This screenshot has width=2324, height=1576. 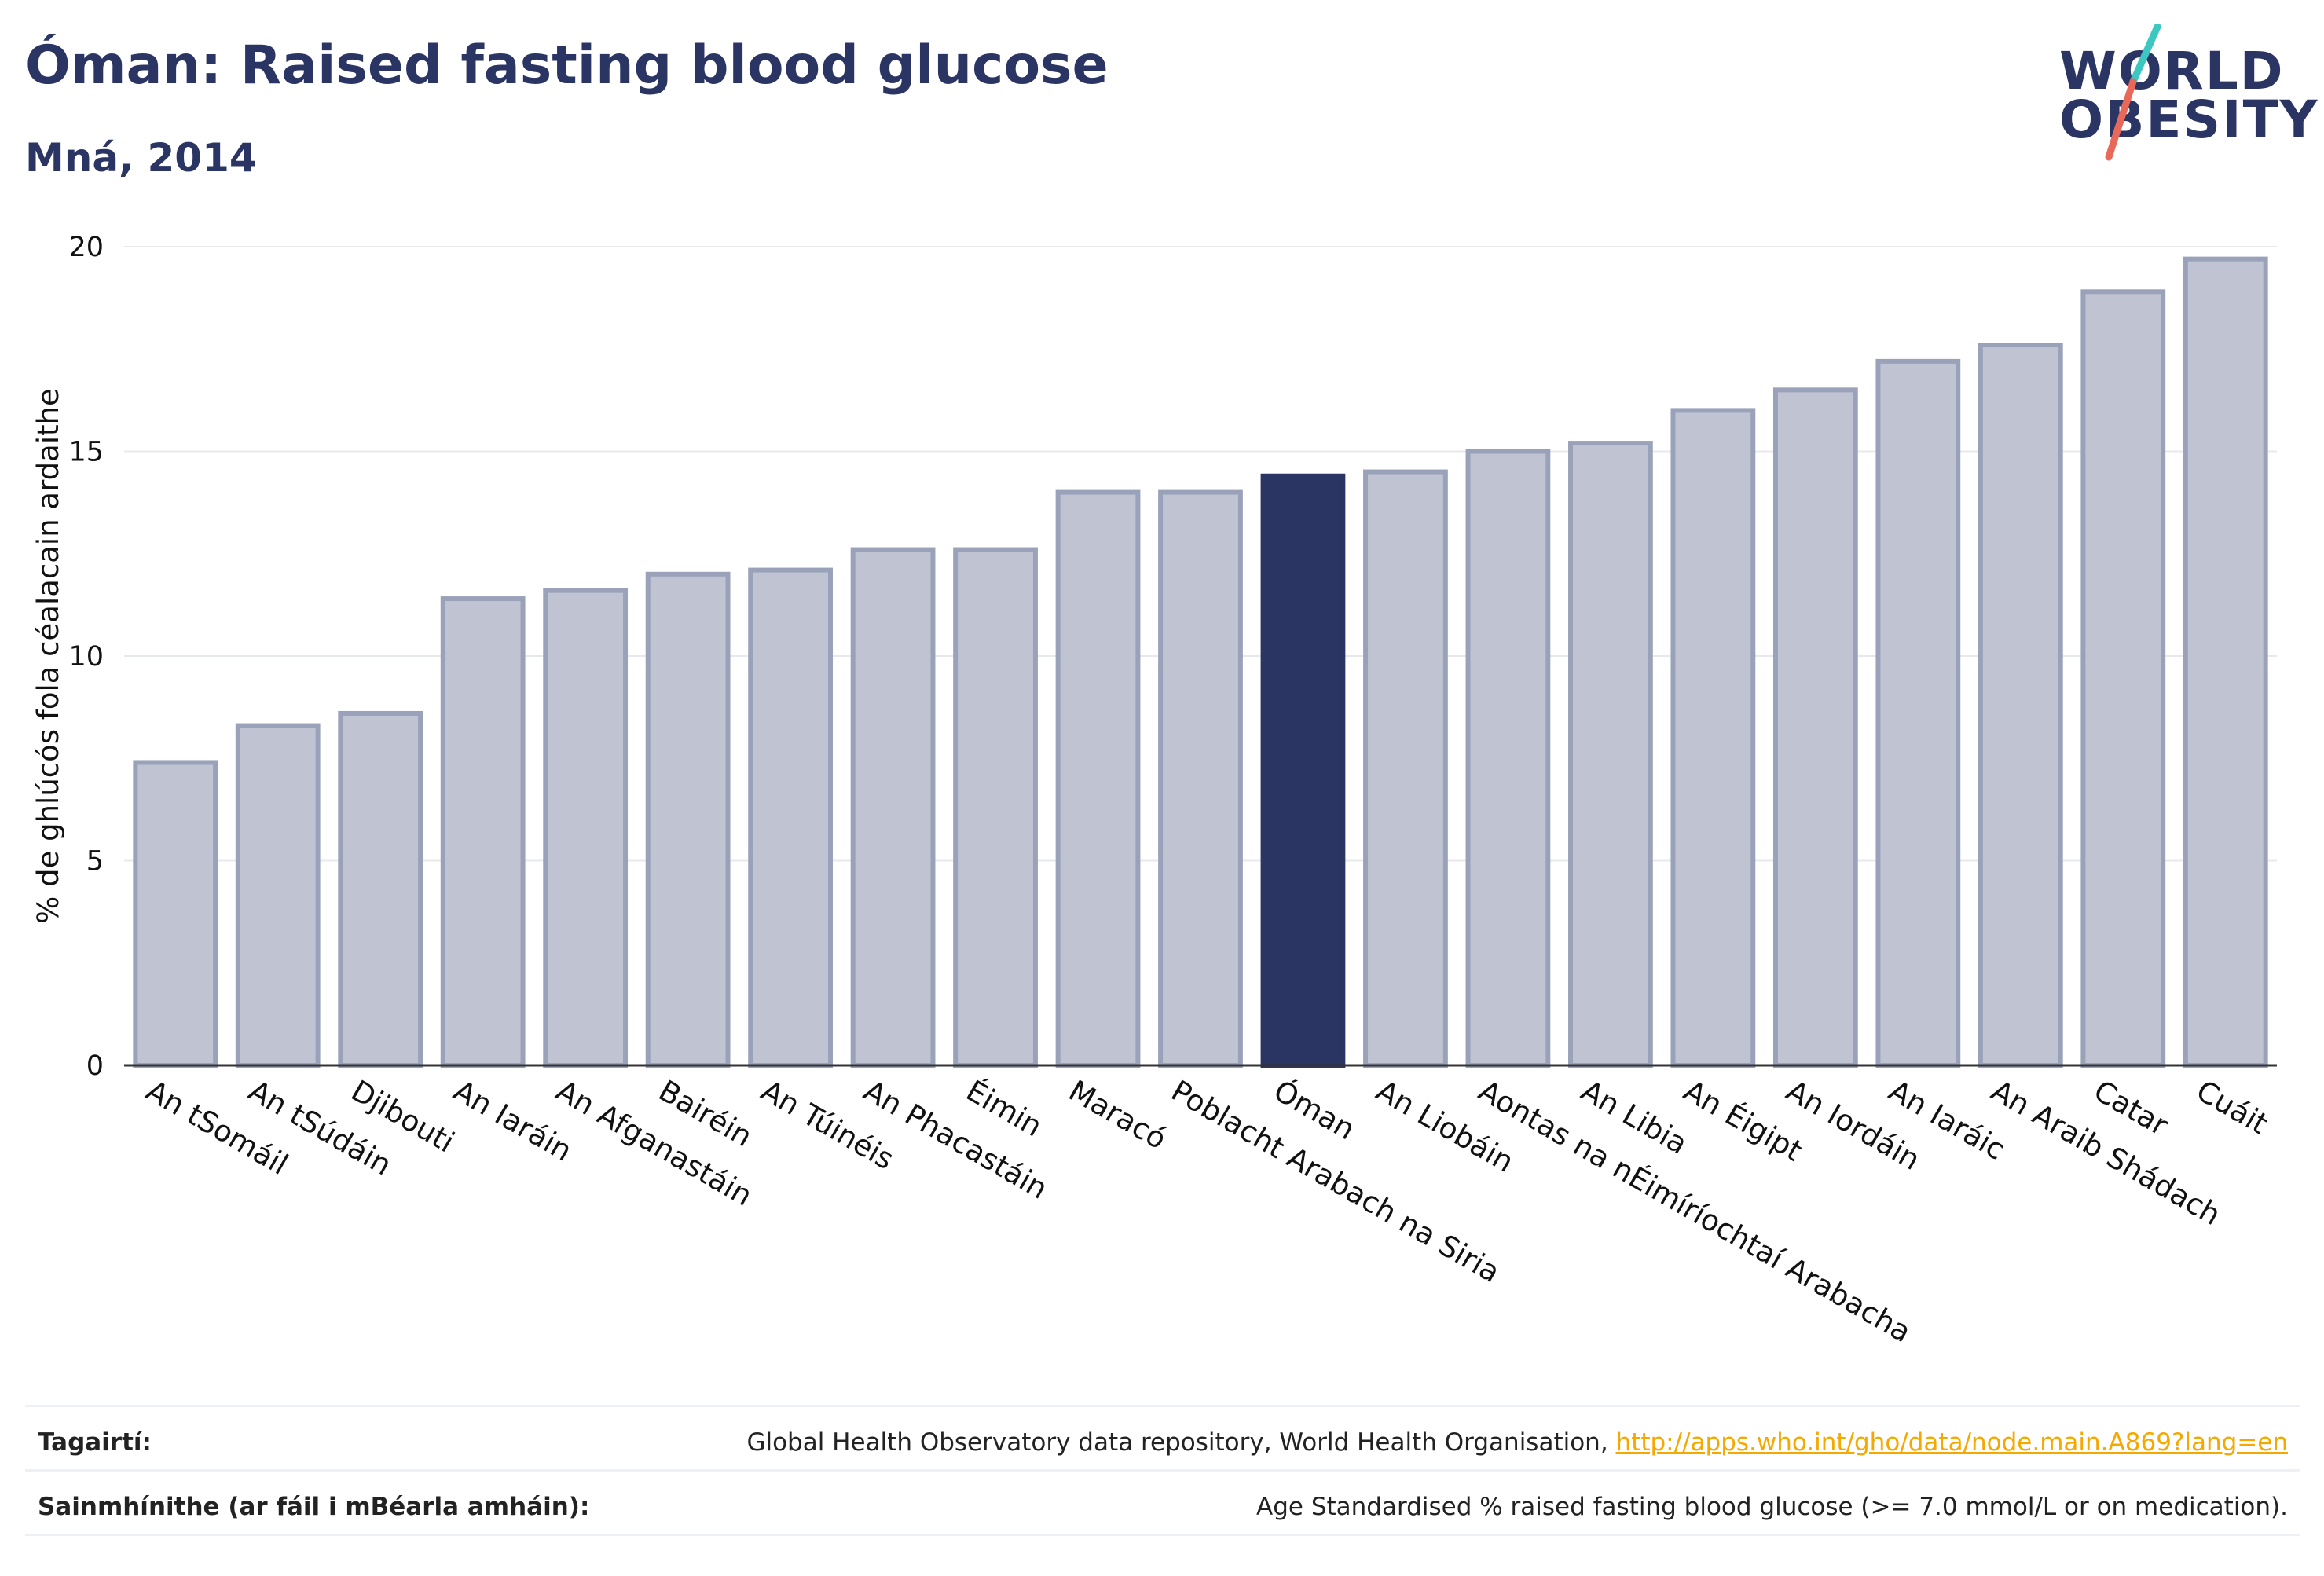 I want to click on y-tick-label: 10, so click(x=86, y=657).